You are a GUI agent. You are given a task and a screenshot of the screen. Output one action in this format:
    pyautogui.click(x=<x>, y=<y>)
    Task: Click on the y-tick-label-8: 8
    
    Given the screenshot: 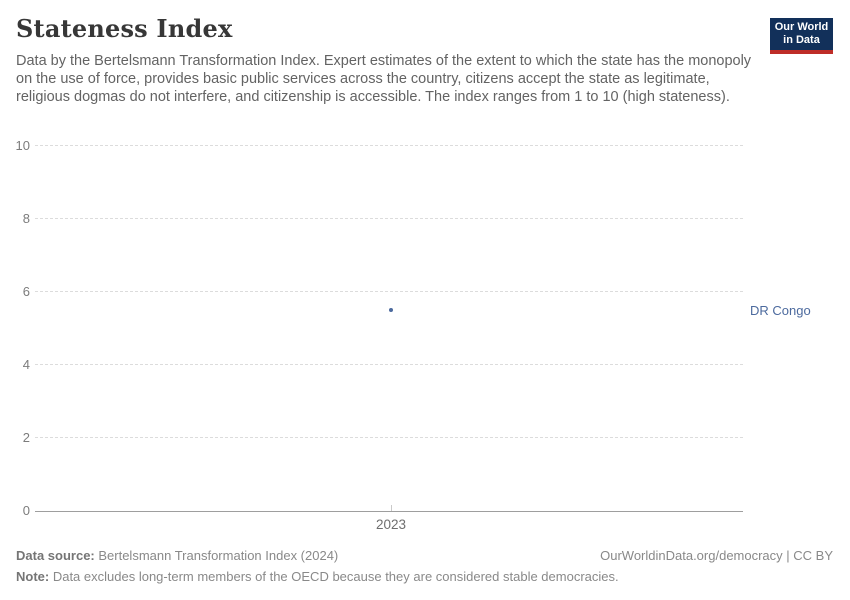 What is the action you would take?
    pyautogui.click(x=26, y=218)
    